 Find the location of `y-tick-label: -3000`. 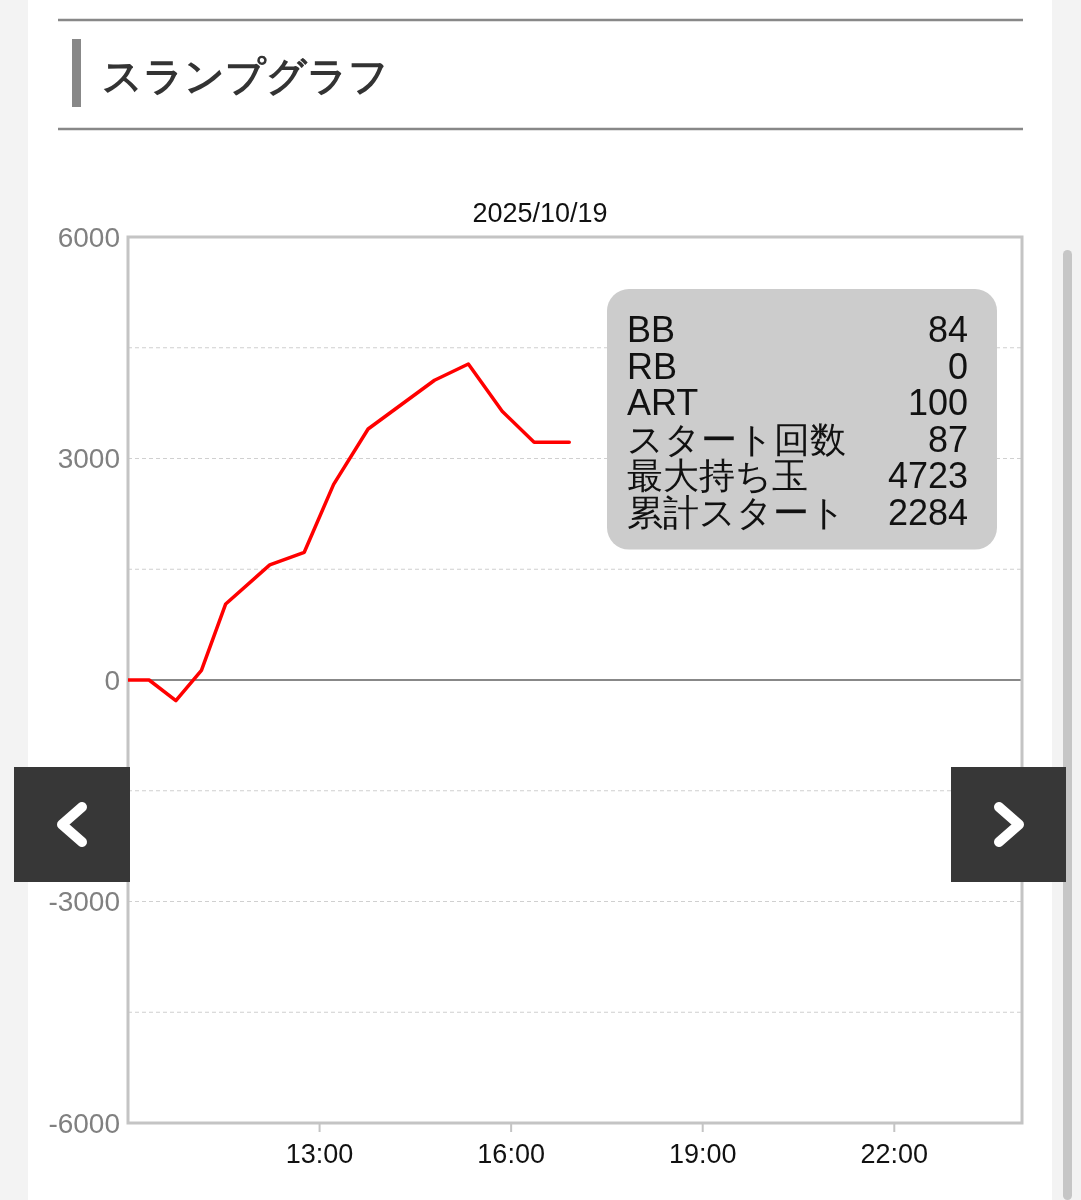

y-tick-label: -3000 is located at coordinates (84, 901).